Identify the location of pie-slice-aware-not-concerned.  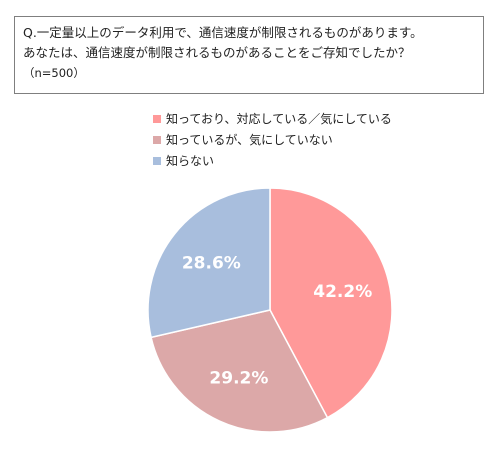
(239, 371).